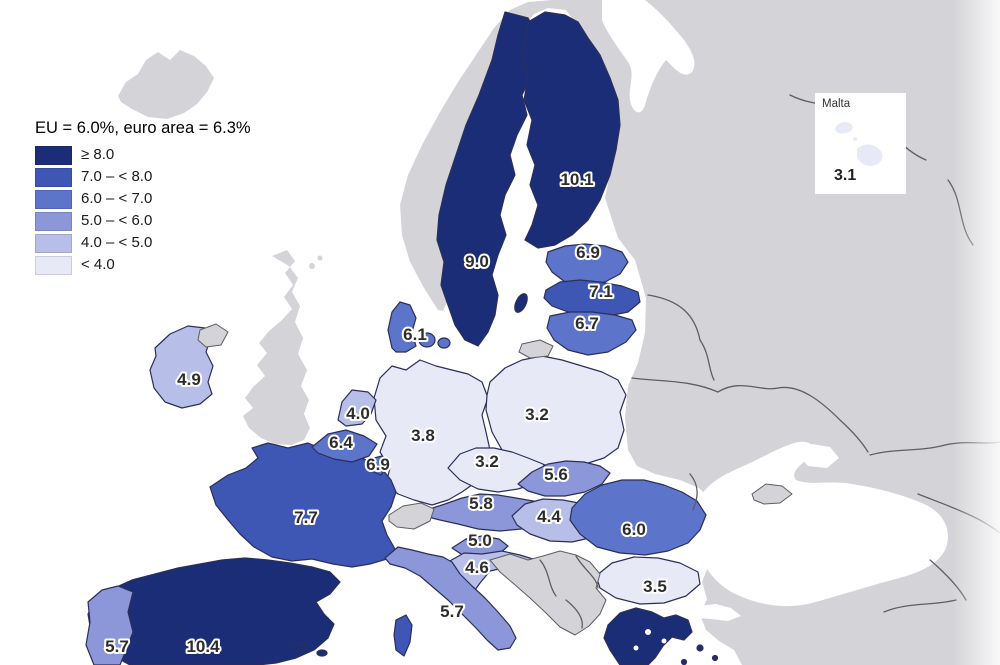  I want to click on legend-title: EU = 6.0%, euro area = 6.3%, so click(143, 128).